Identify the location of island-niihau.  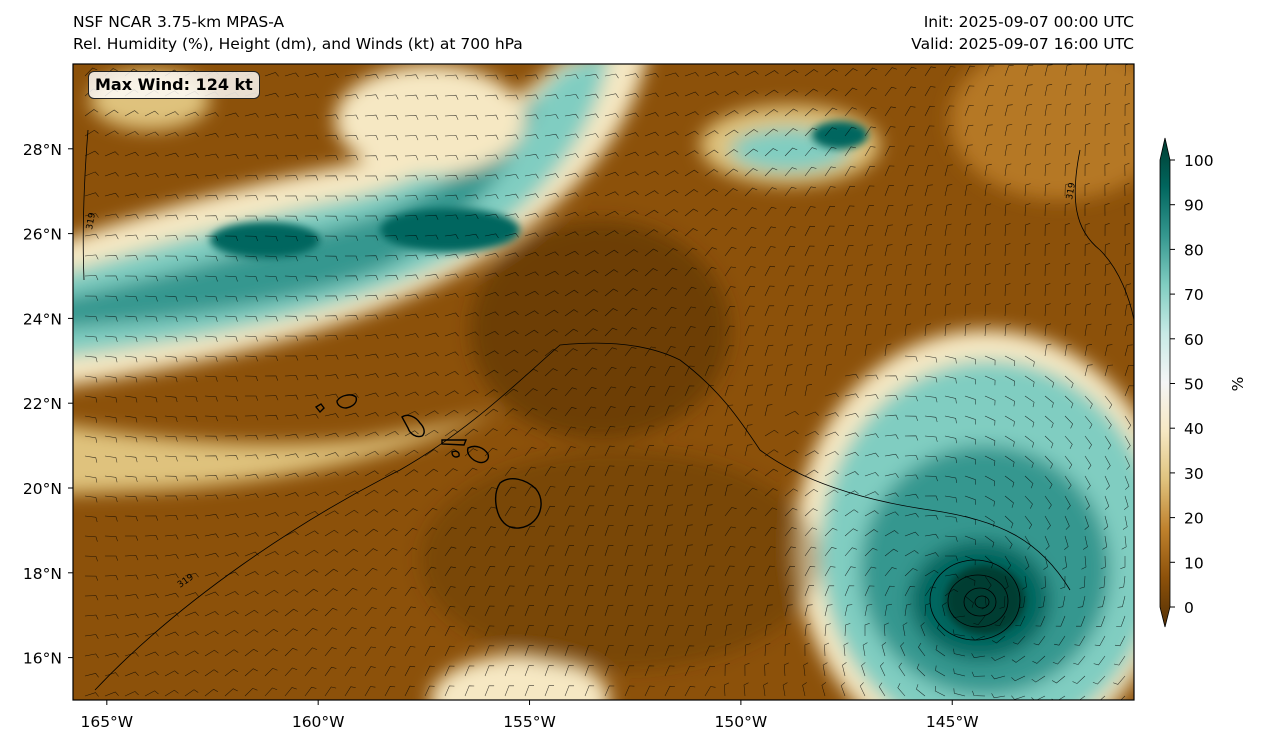
(319, 408).